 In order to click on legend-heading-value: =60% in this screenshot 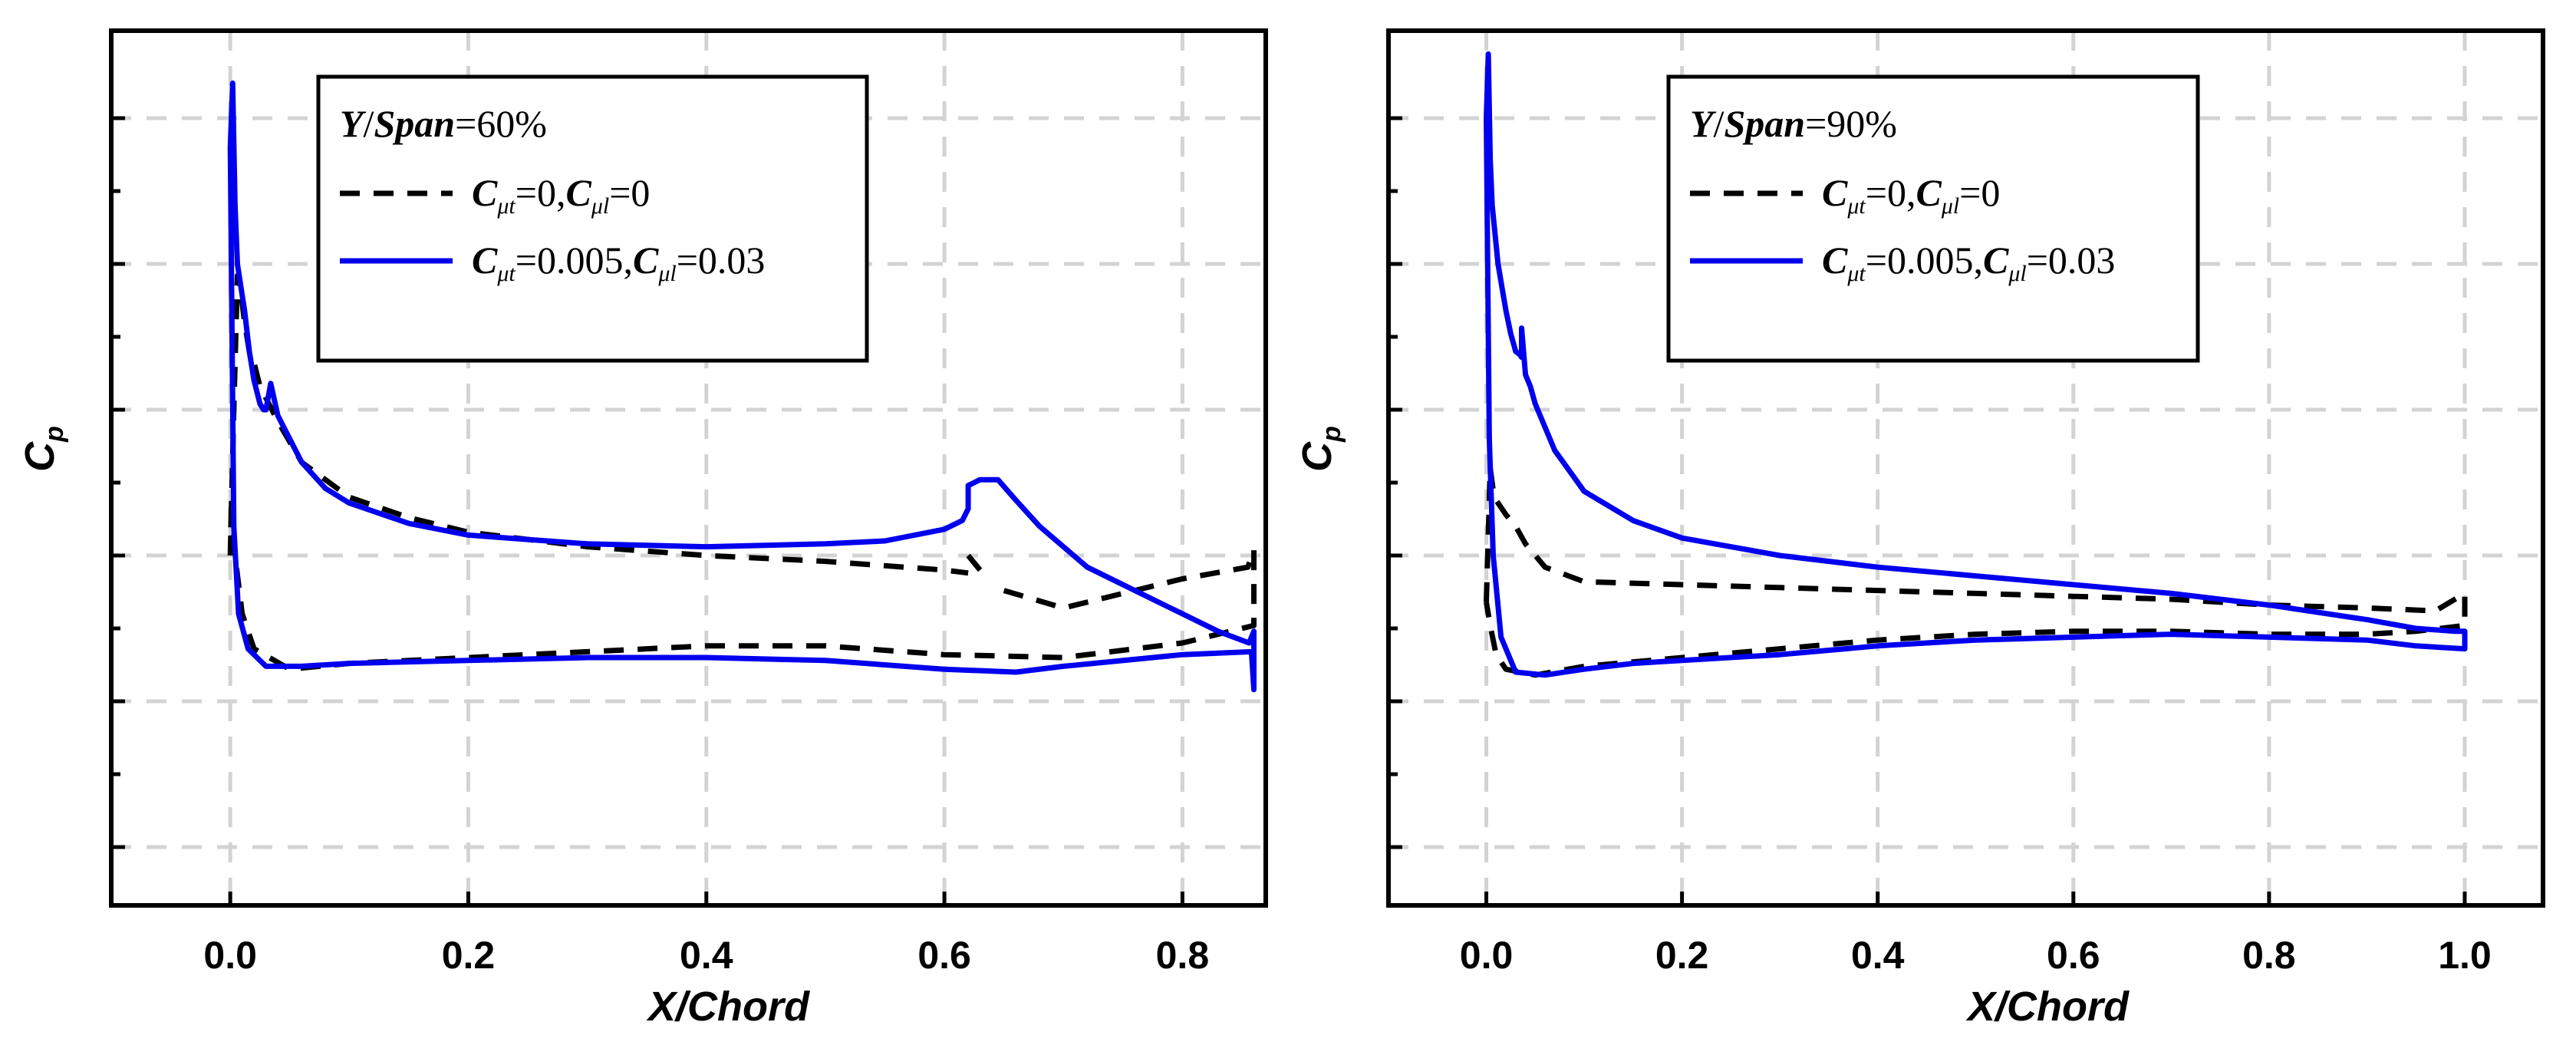, I will do `click(501, 123)`.